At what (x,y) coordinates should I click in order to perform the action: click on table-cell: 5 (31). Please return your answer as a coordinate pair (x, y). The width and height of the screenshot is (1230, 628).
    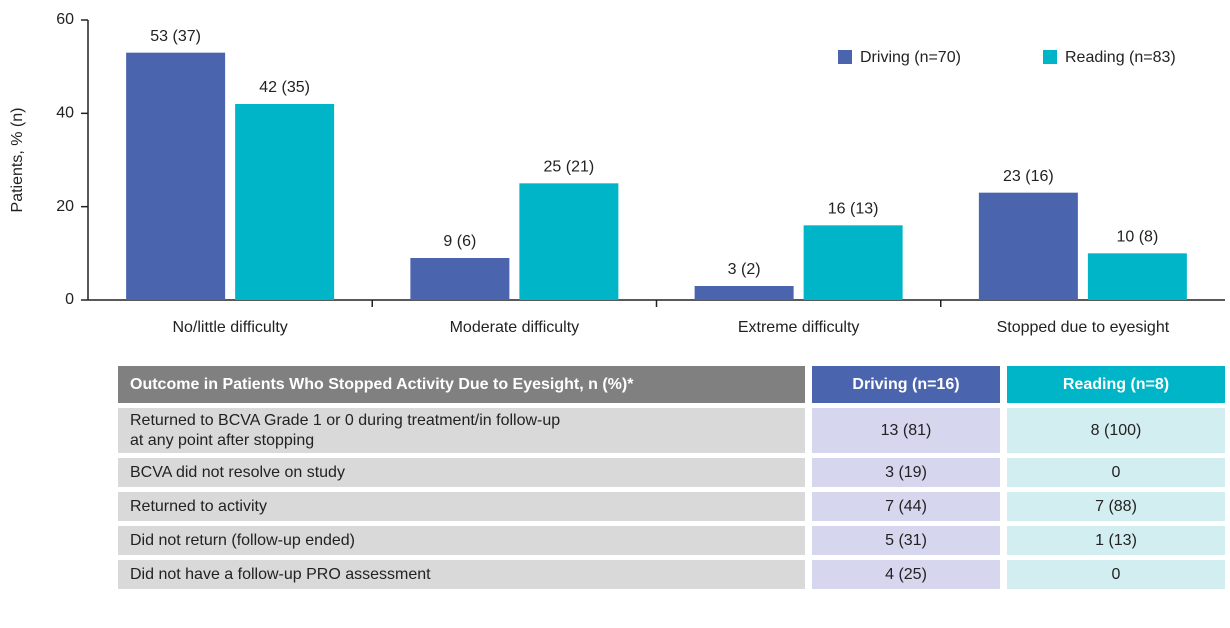
    Looking at the image, I should click on (906, 540).